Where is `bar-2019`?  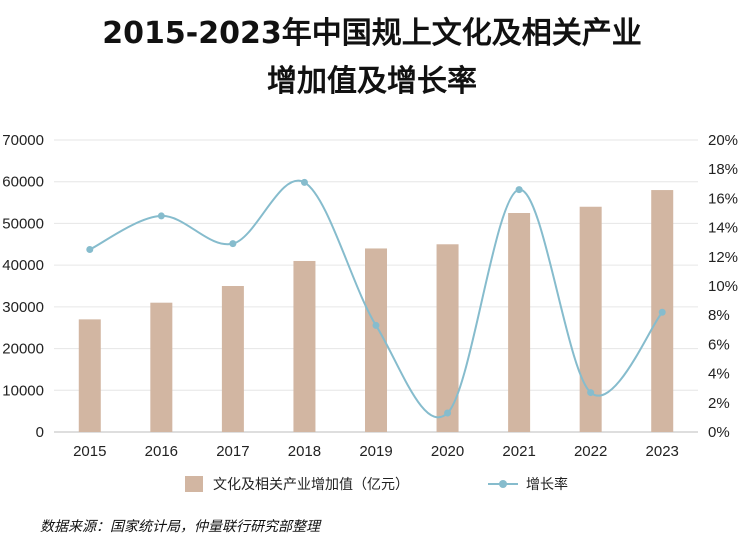 bar-2019 is located at coordinates (376, 340).